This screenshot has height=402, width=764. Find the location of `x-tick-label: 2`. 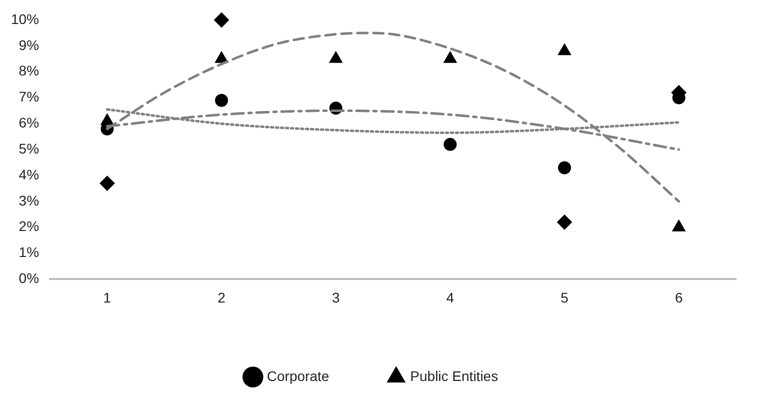

x-tick-label: 2 is located at coordinates (222, 297).